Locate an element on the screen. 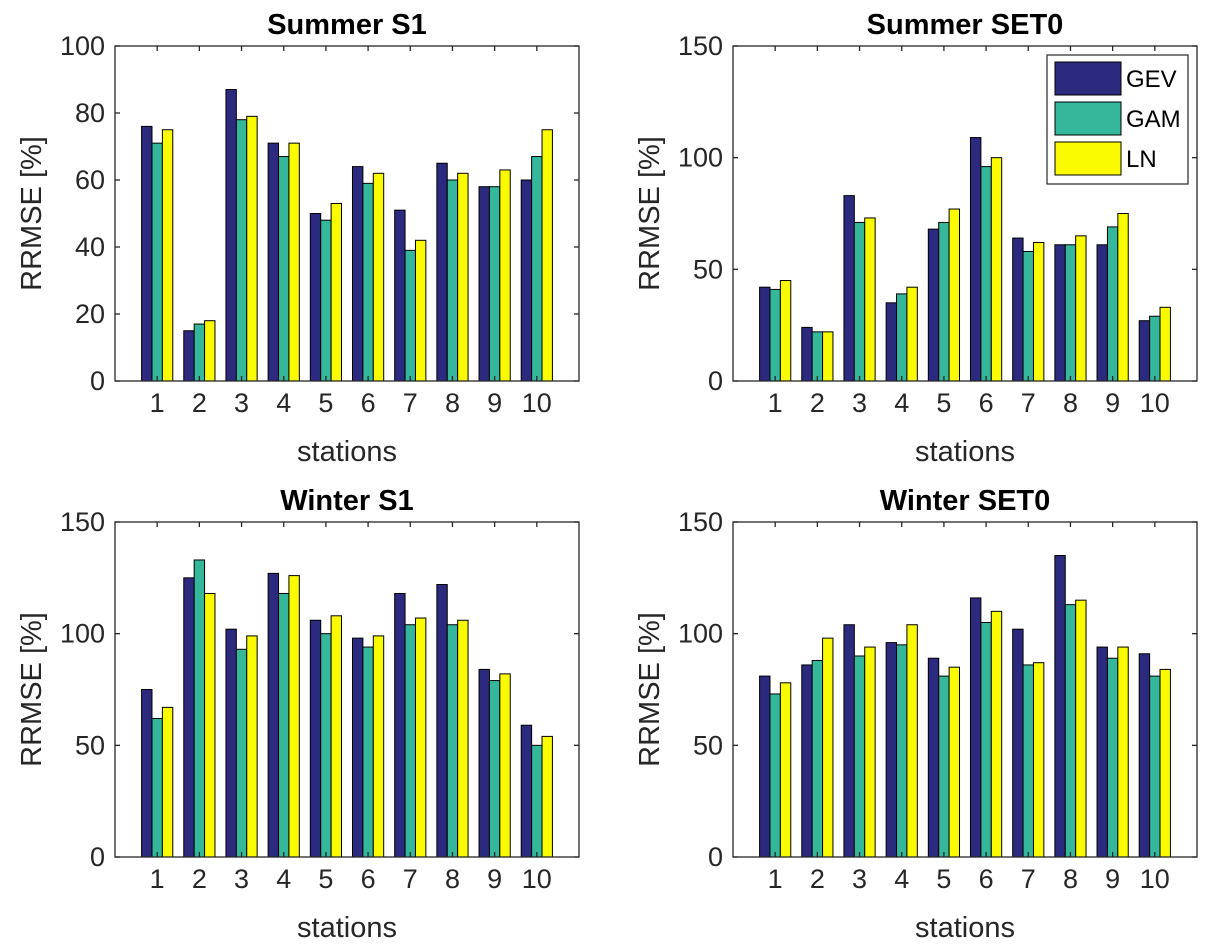 The width and height of the screenshot is (1205, 947). y-tick-label: 80 is located at coordinates (90, 113).